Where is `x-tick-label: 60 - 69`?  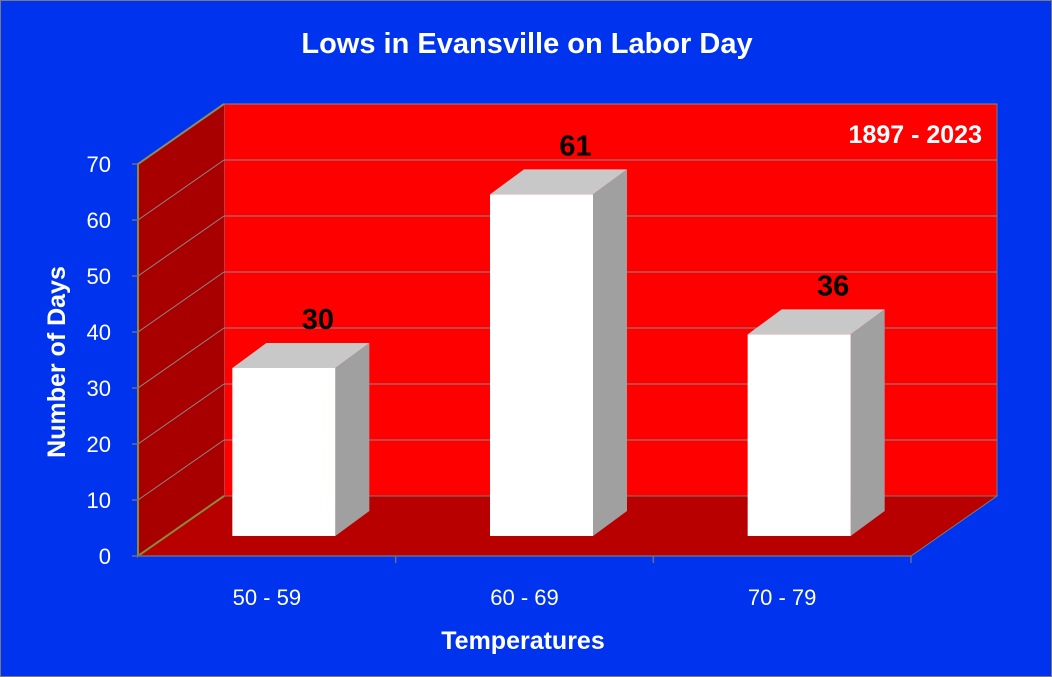 x-tick-label: 60 - 69 is located at coordinates (524, 597).